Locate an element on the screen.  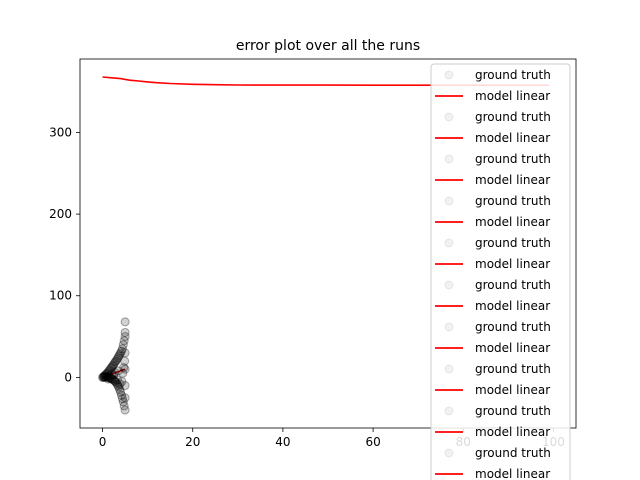
x-tick-label: 40 is located at coordinates (282, 442).